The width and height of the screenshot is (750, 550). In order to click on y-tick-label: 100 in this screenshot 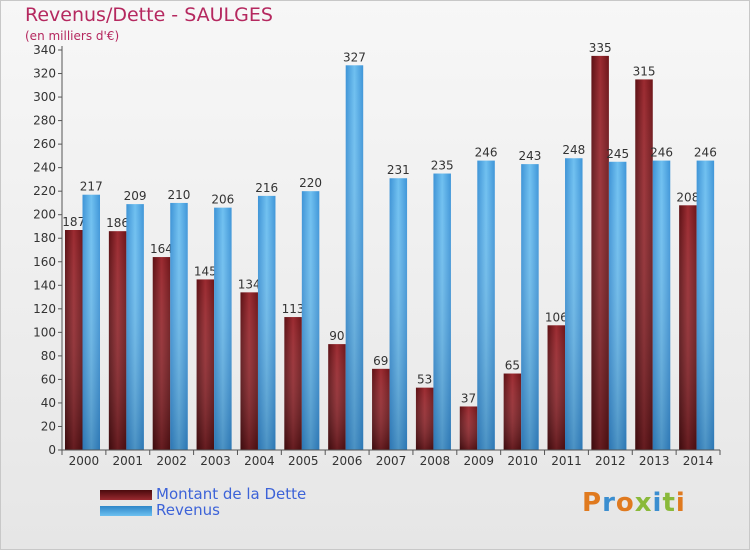, I will do `click(44, 332)`.